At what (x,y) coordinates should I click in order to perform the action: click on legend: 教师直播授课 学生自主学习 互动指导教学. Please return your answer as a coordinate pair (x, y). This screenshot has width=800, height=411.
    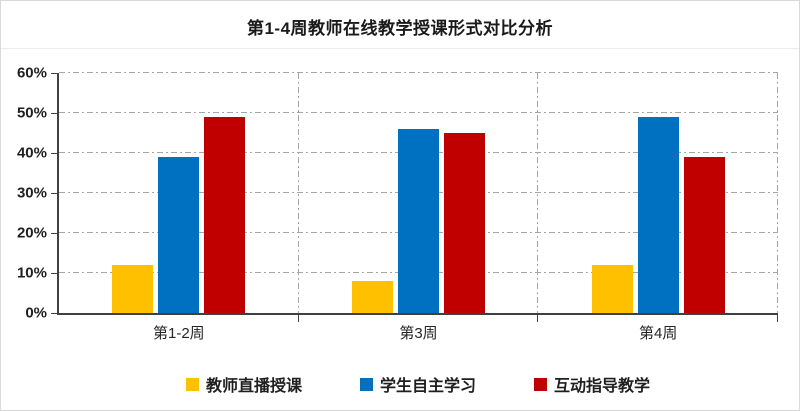
    Looking at the image, I should click on (400, 384).